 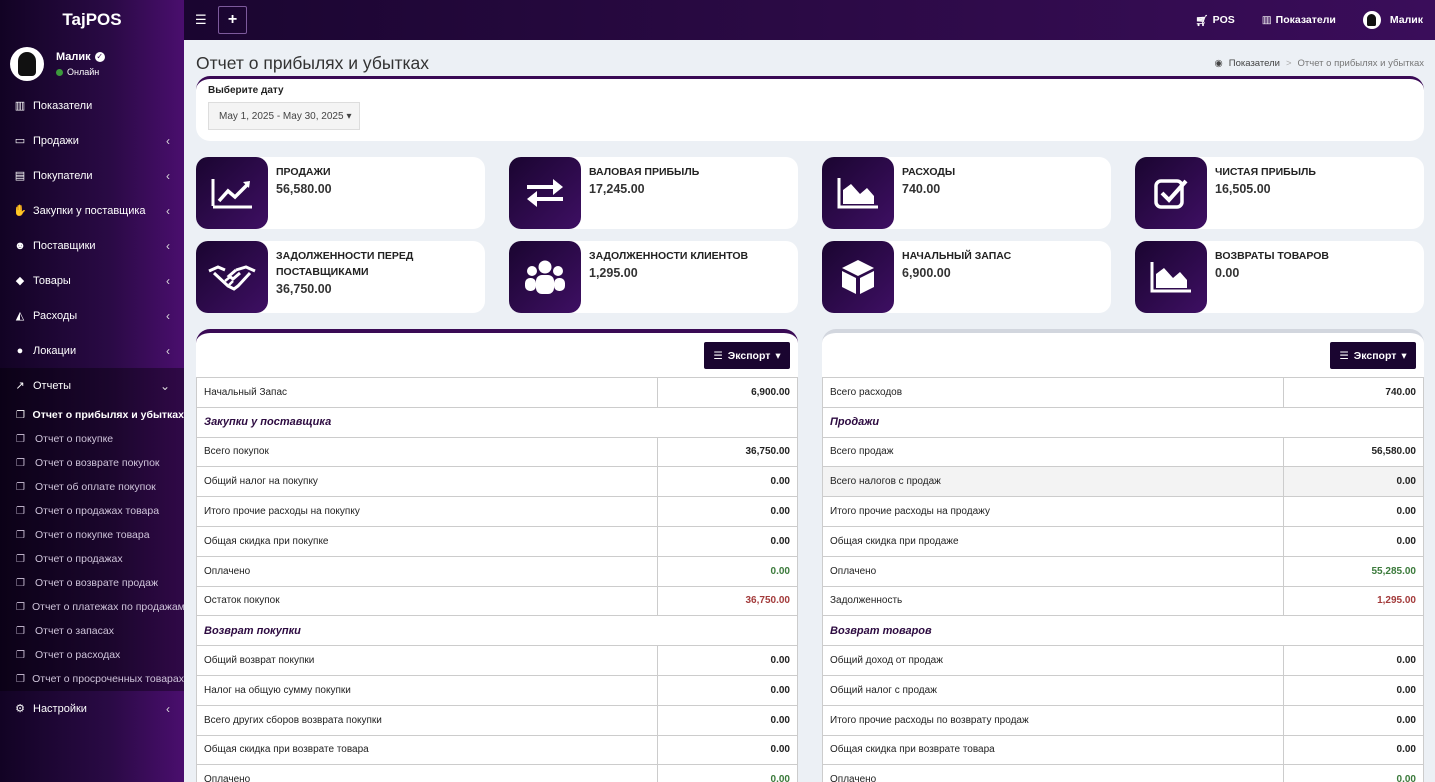 I want to click on submenu-label: Отчет о запасах, so click(x=74, y=631).